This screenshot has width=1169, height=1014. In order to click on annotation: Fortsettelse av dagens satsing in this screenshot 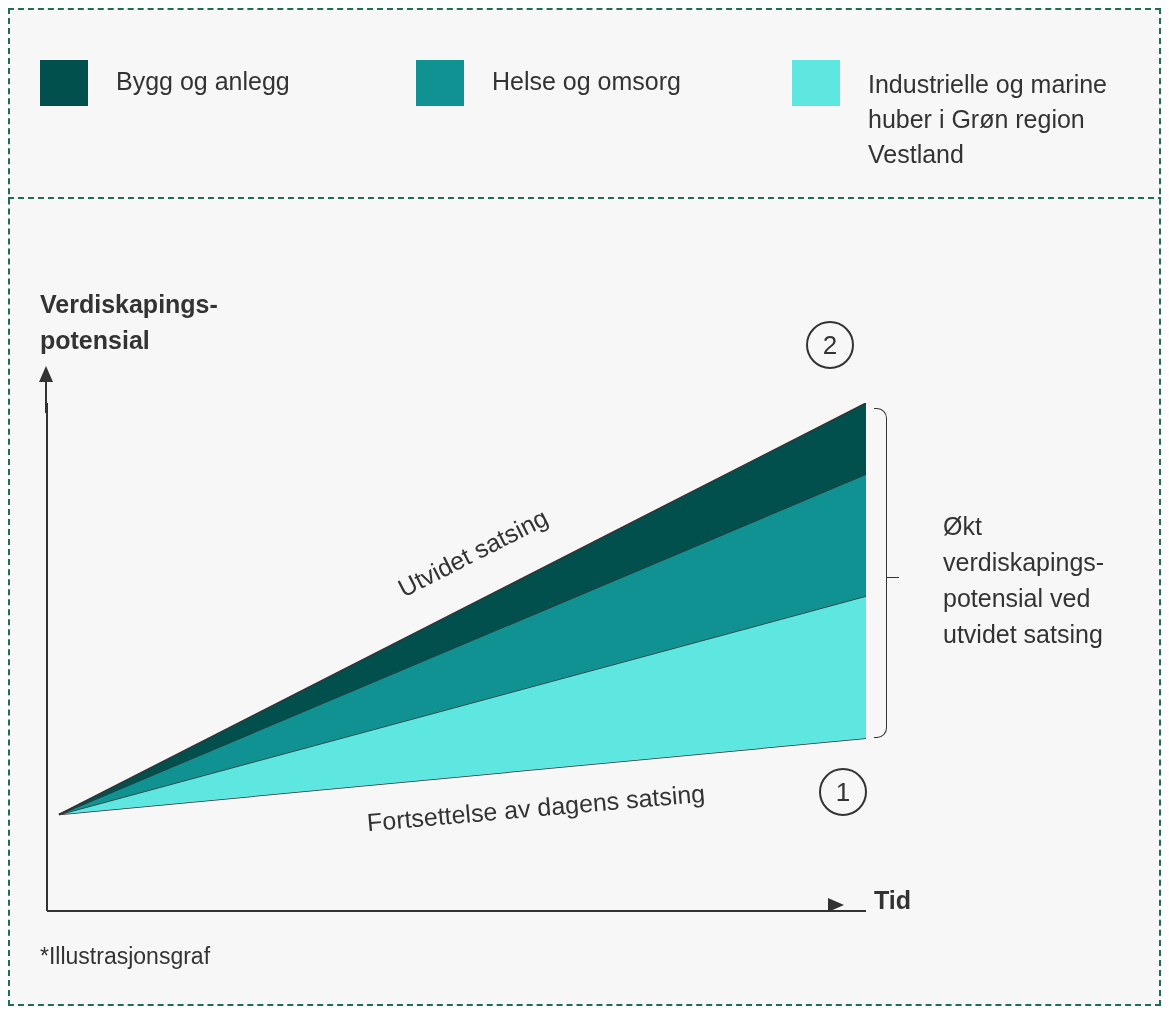, I will do `click(536, 807)`.